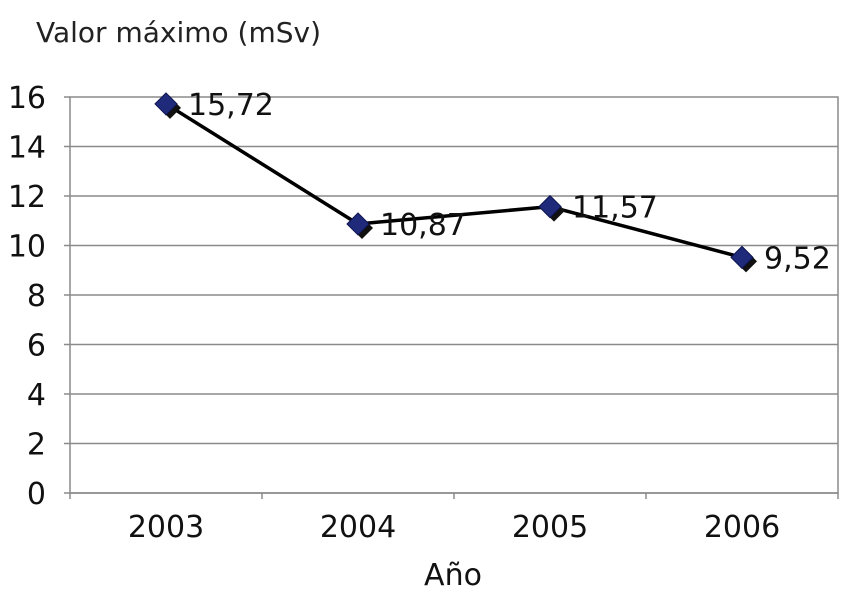  What do you see at coordinates (36, 494) in the screenshot?
I see `y-tick-label: 0` at bounding box center [36, 494].